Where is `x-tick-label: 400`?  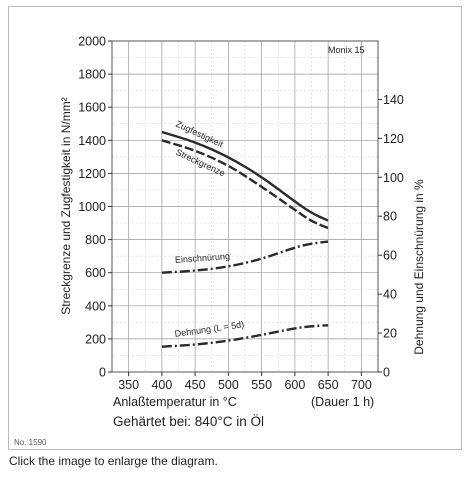 x-tick-label: 400 is located at coordinates (161, 385).